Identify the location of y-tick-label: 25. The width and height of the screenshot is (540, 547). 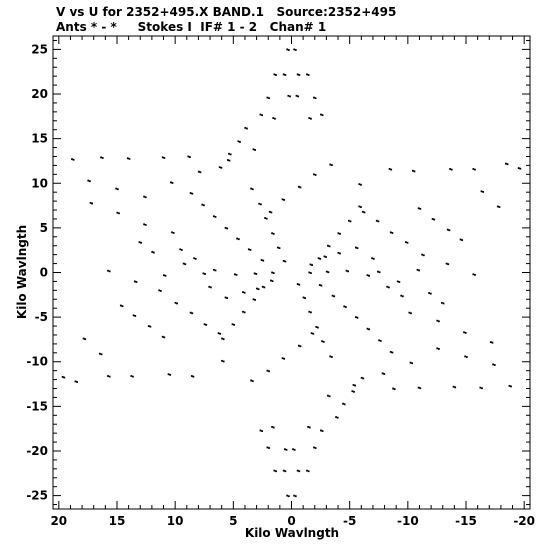
(39, 49).